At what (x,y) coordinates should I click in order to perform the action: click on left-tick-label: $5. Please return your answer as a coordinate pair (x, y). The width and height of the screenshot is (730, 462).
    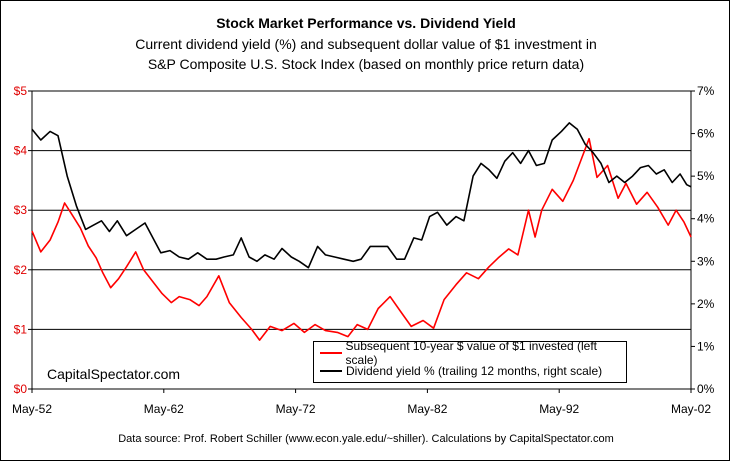
    Looking at the image, I should click on (21, 91).